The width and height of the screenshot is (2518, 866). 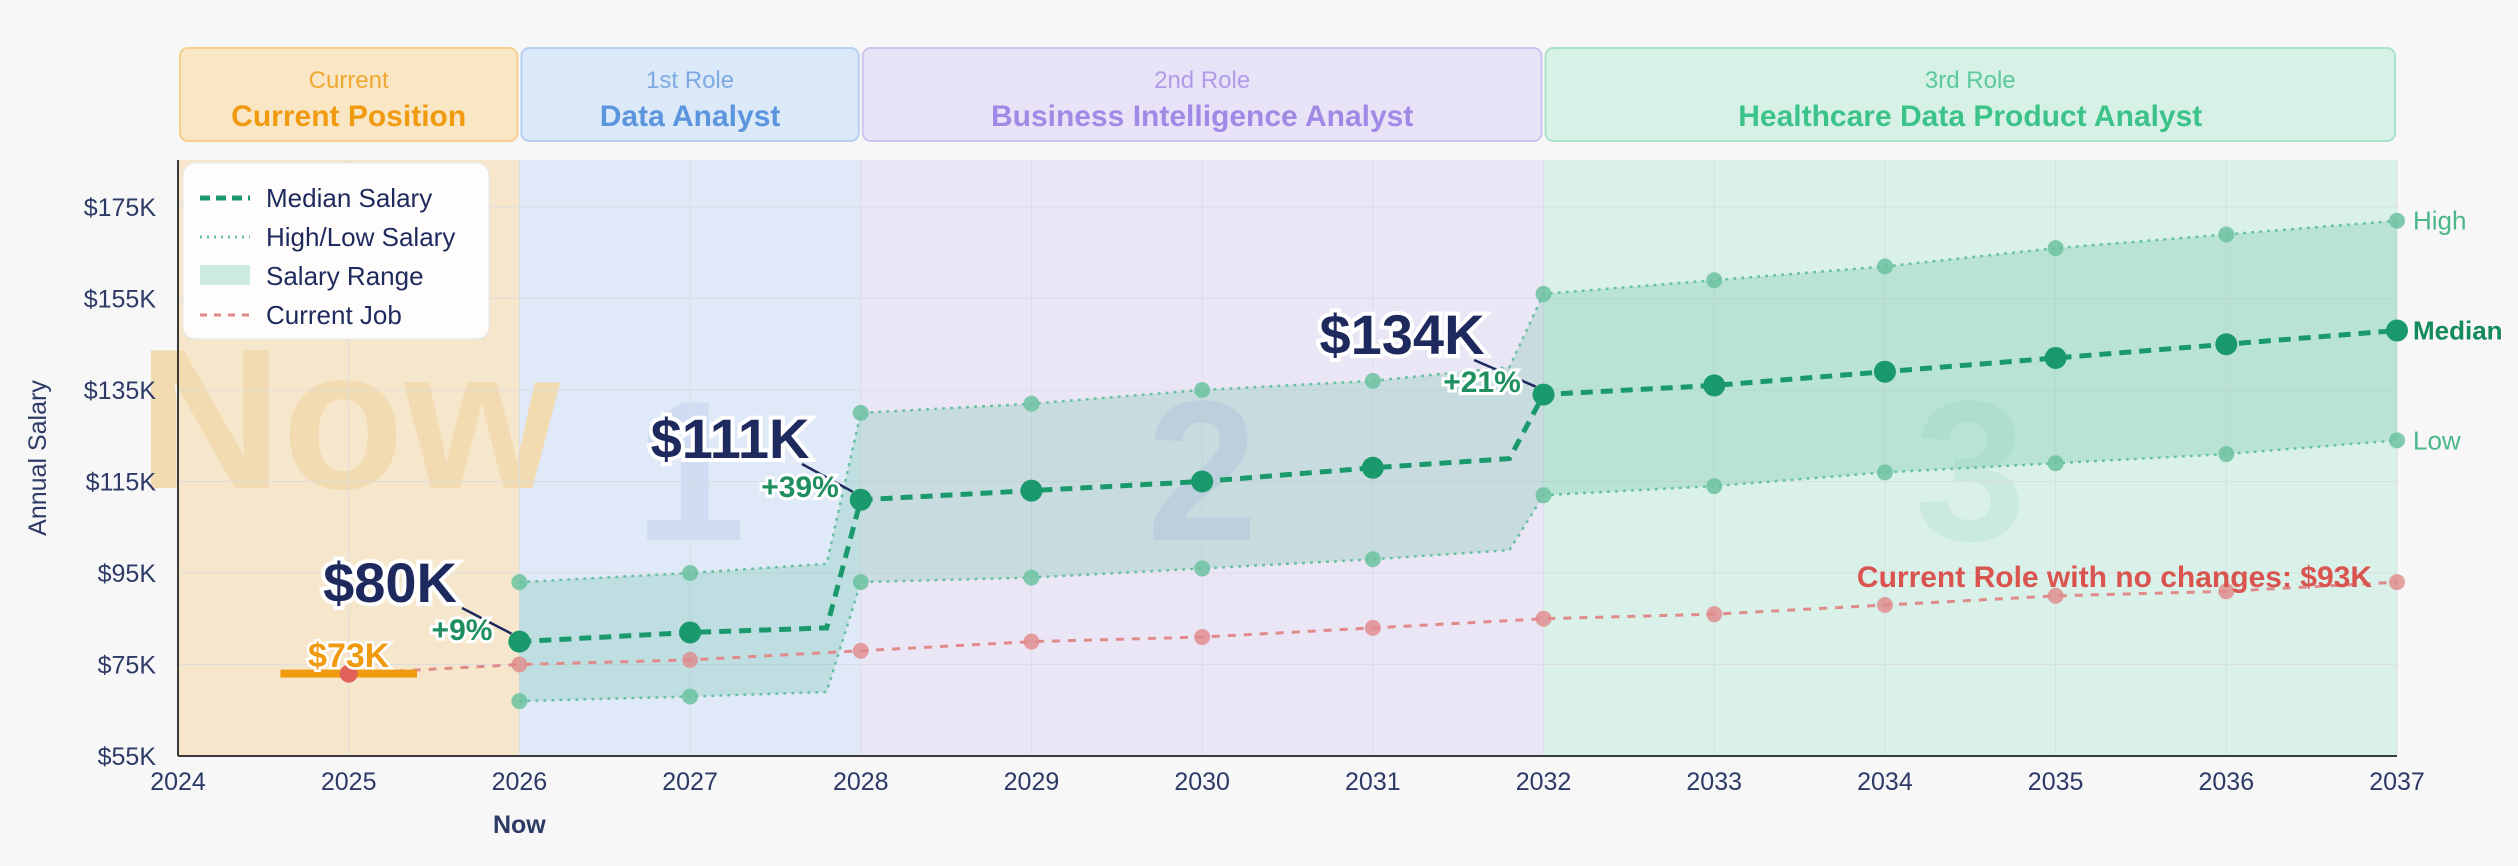 I want to click on role-header-stage: 1st Role, so click(x=690, y=80).